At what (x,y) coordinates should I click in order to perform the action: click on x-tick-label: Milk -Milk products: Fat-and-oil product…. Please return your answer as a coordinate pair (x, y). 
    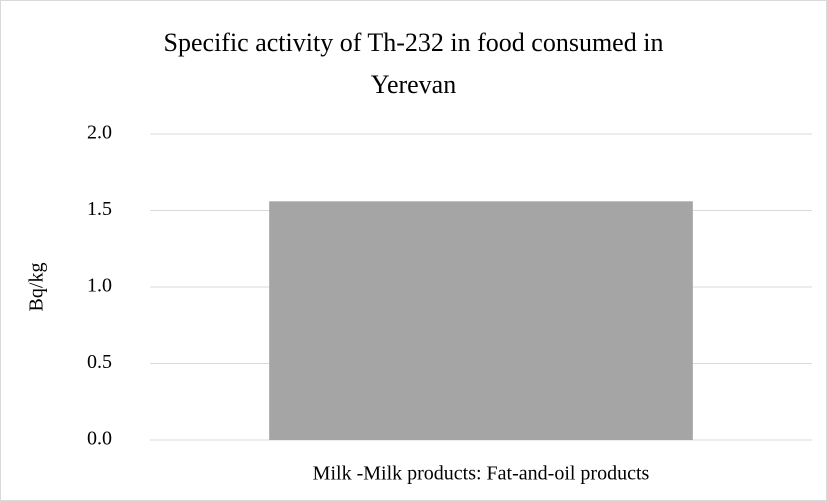
    Looking at the image, I should click on (481, 474).